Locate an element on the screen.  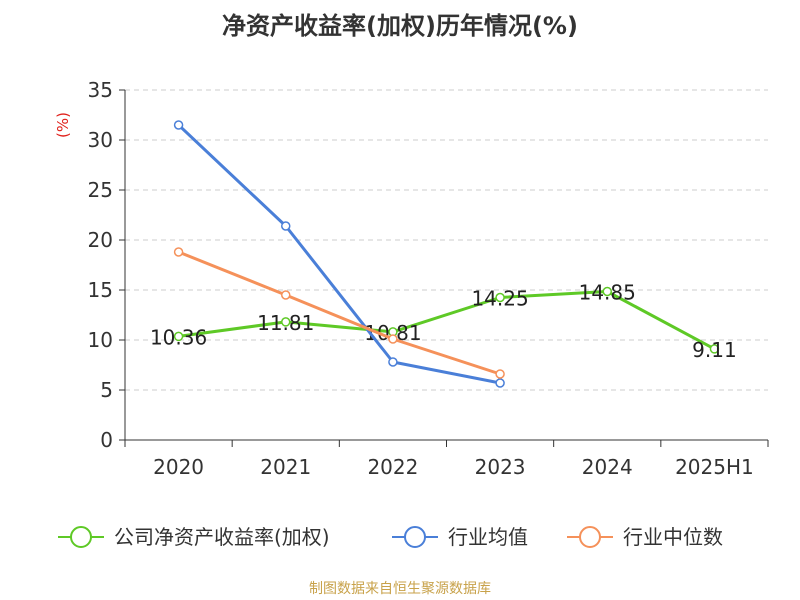
y-tick-label: 35 is located at coordinates (100, 90).